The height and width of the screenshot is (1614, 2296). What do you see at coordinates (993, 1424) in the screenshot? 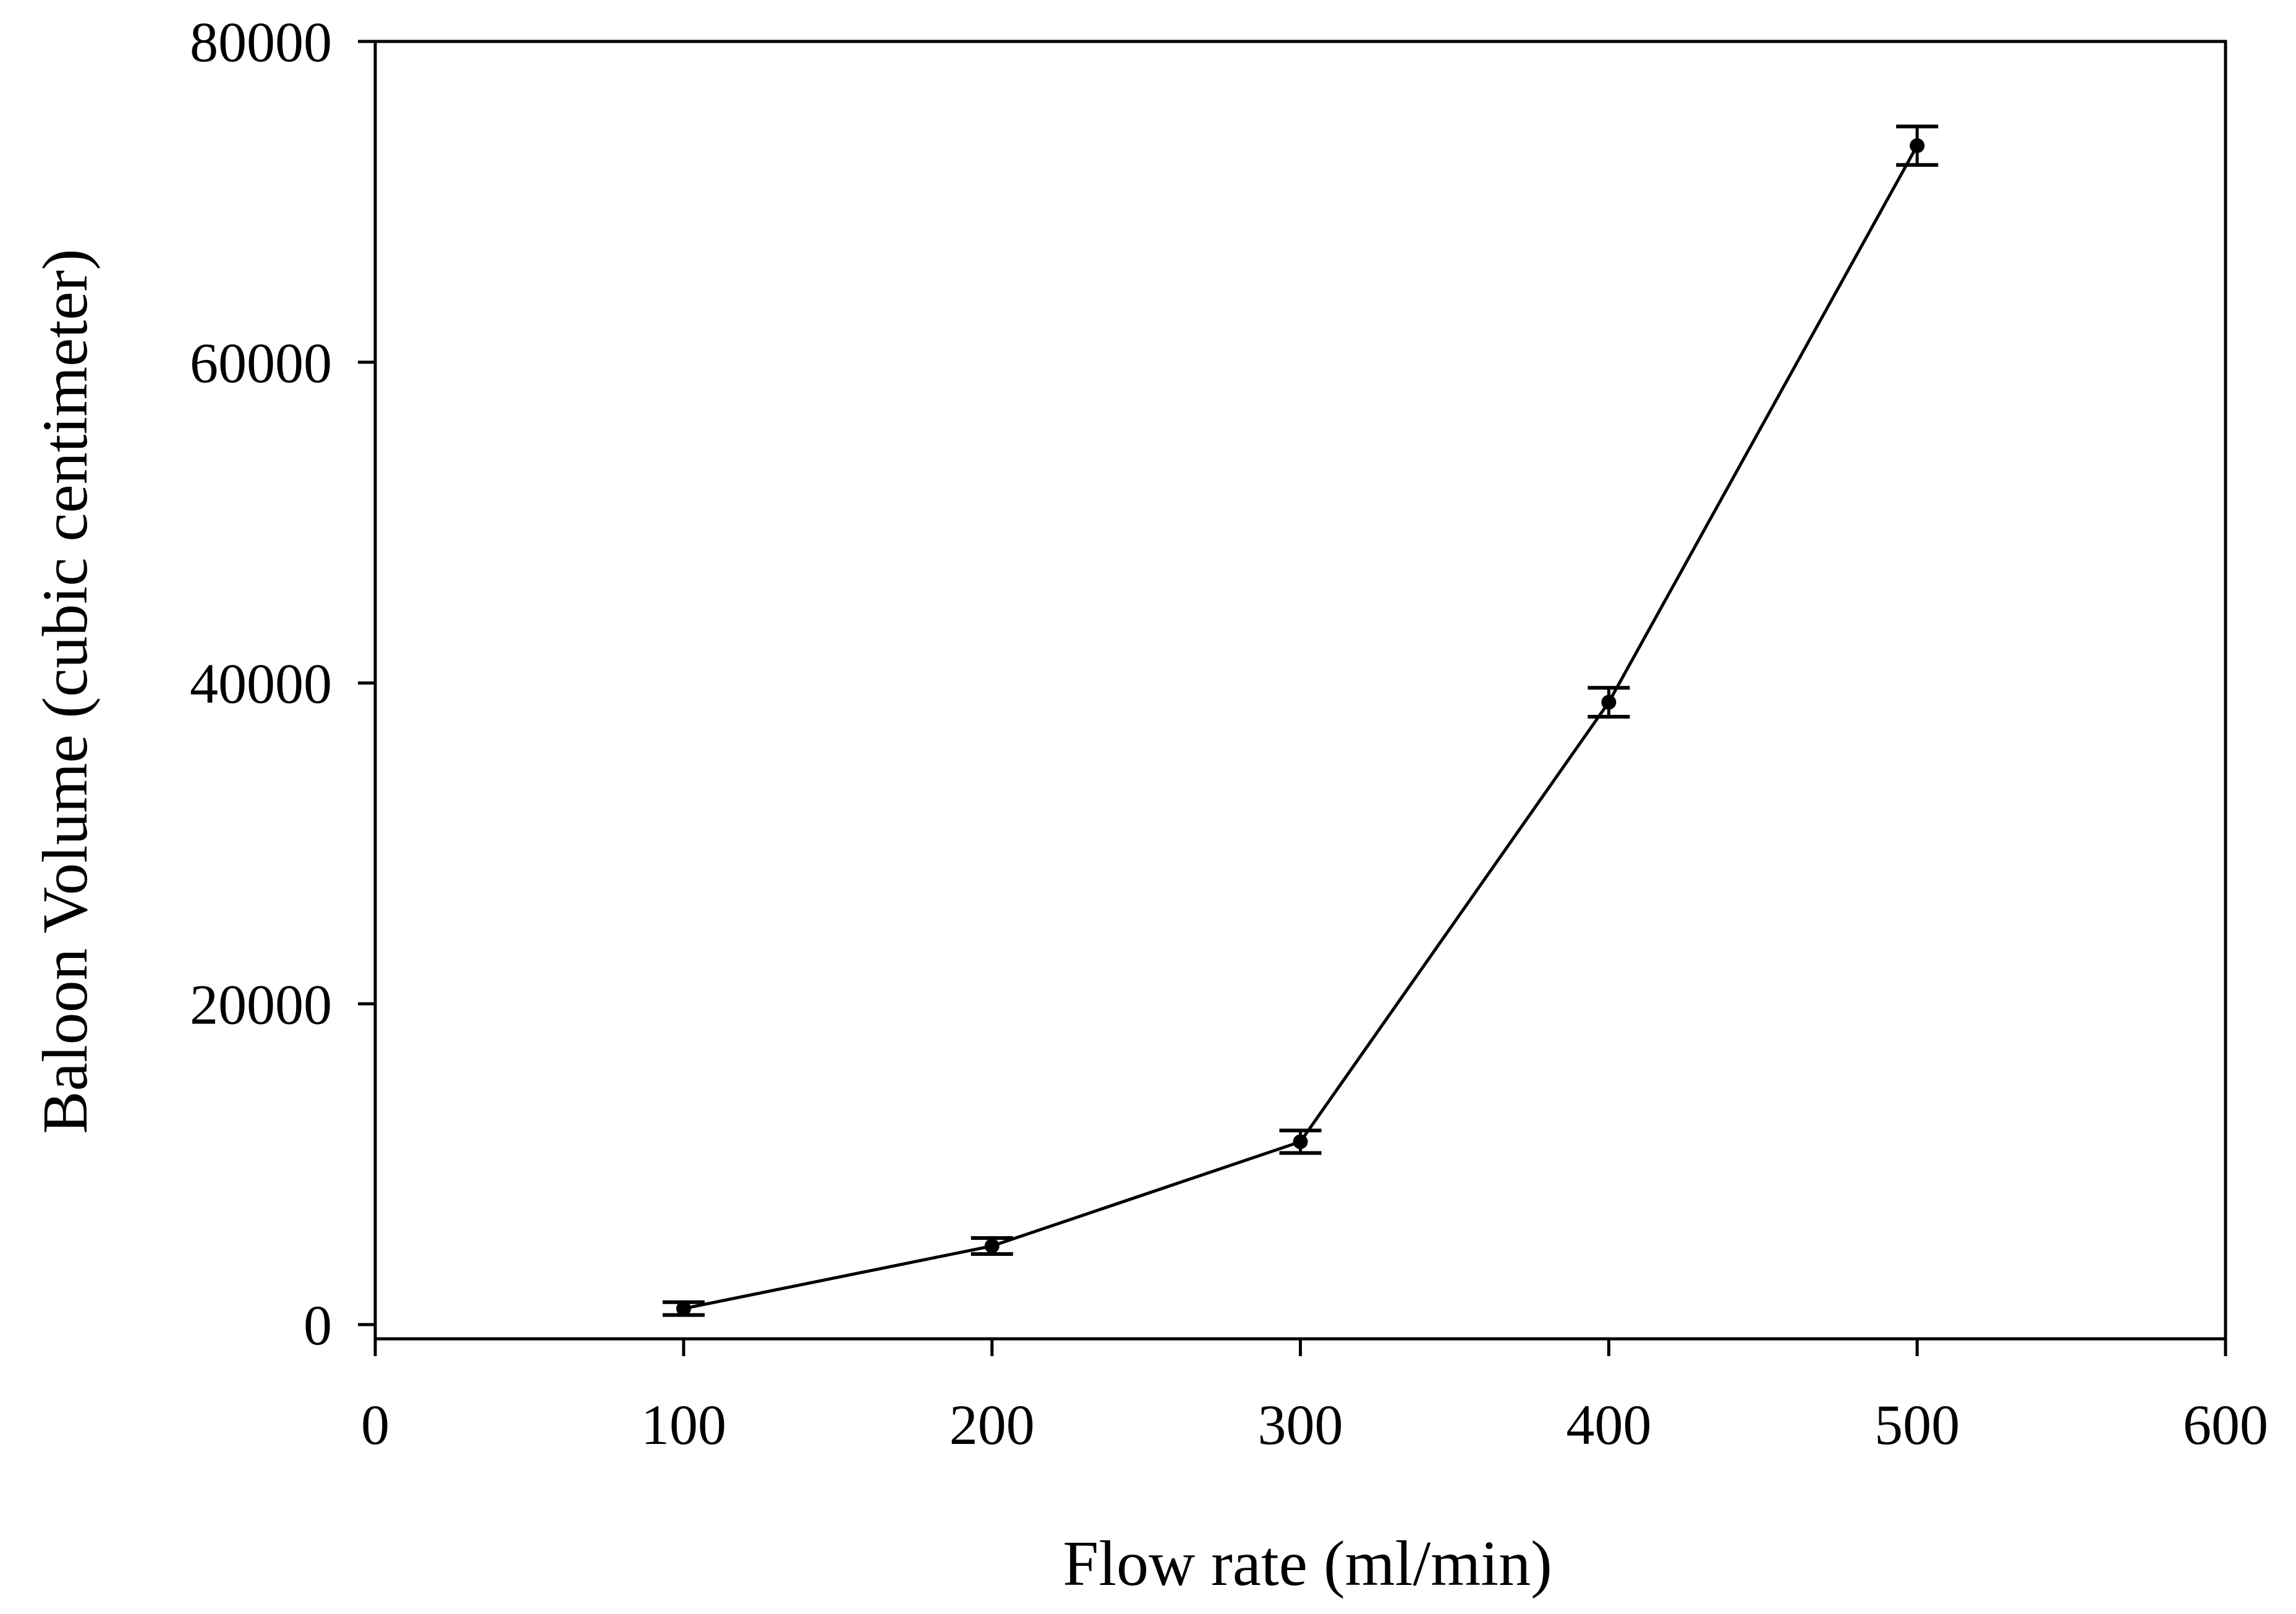
I see `x-tick-label: 200` at bounding box center [993, 1424].